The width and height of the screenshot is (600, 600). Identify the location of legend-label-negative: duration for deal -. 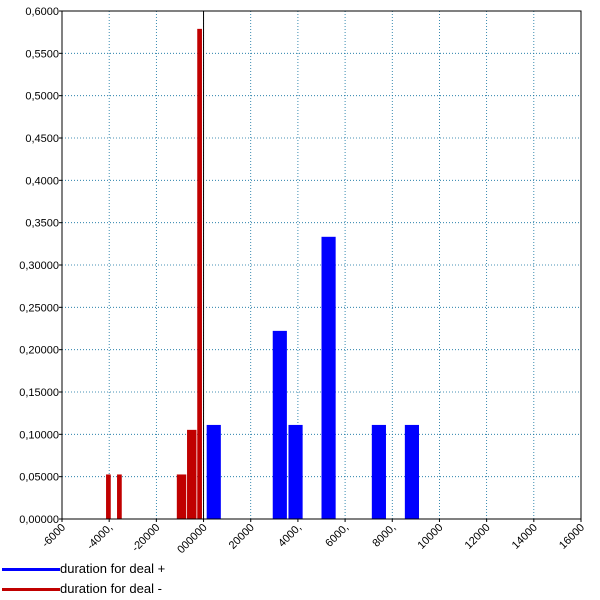
(111, 588).